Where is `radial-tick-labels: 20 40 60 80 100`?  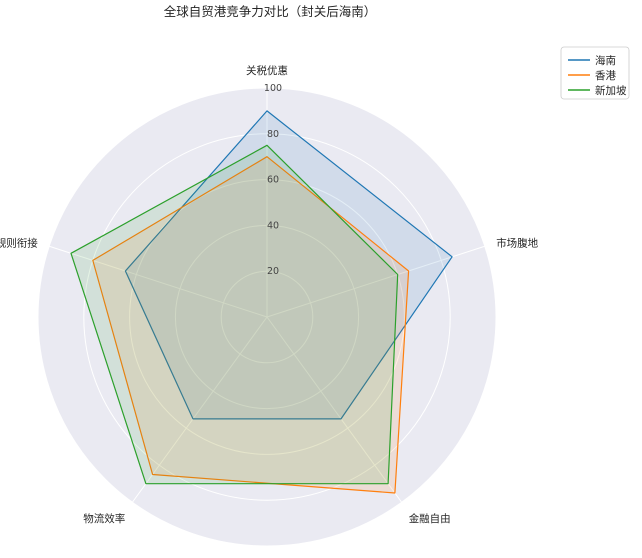 radial-tick-labels: 20 40 60 80 100 is located at coordinates (273, 180).